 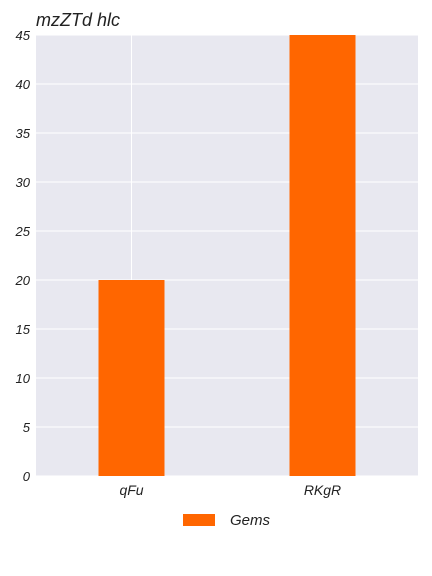 I want to click on y-tick-label: 35, so click(x=23, y=133).